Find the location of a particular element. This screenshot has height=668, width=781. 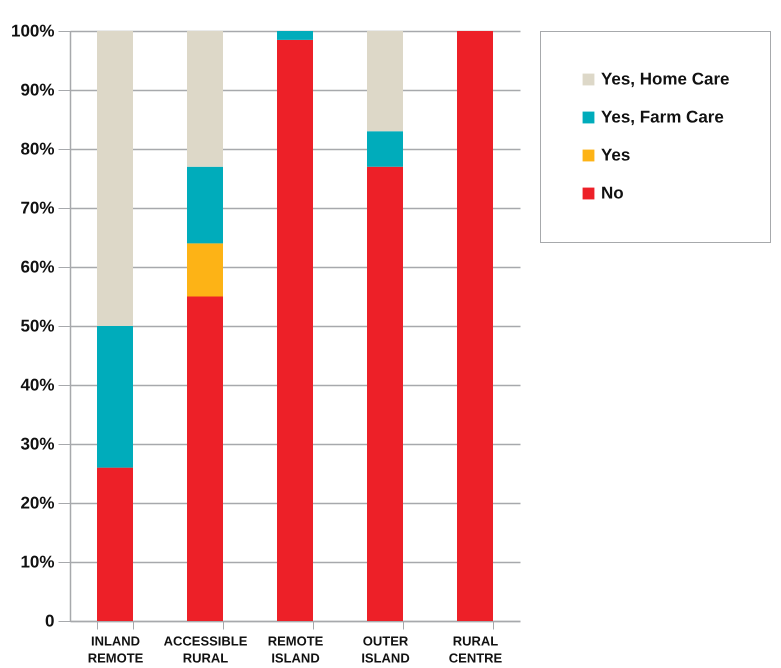

y-tick-label: 0 is located at coordinates (49, 621).